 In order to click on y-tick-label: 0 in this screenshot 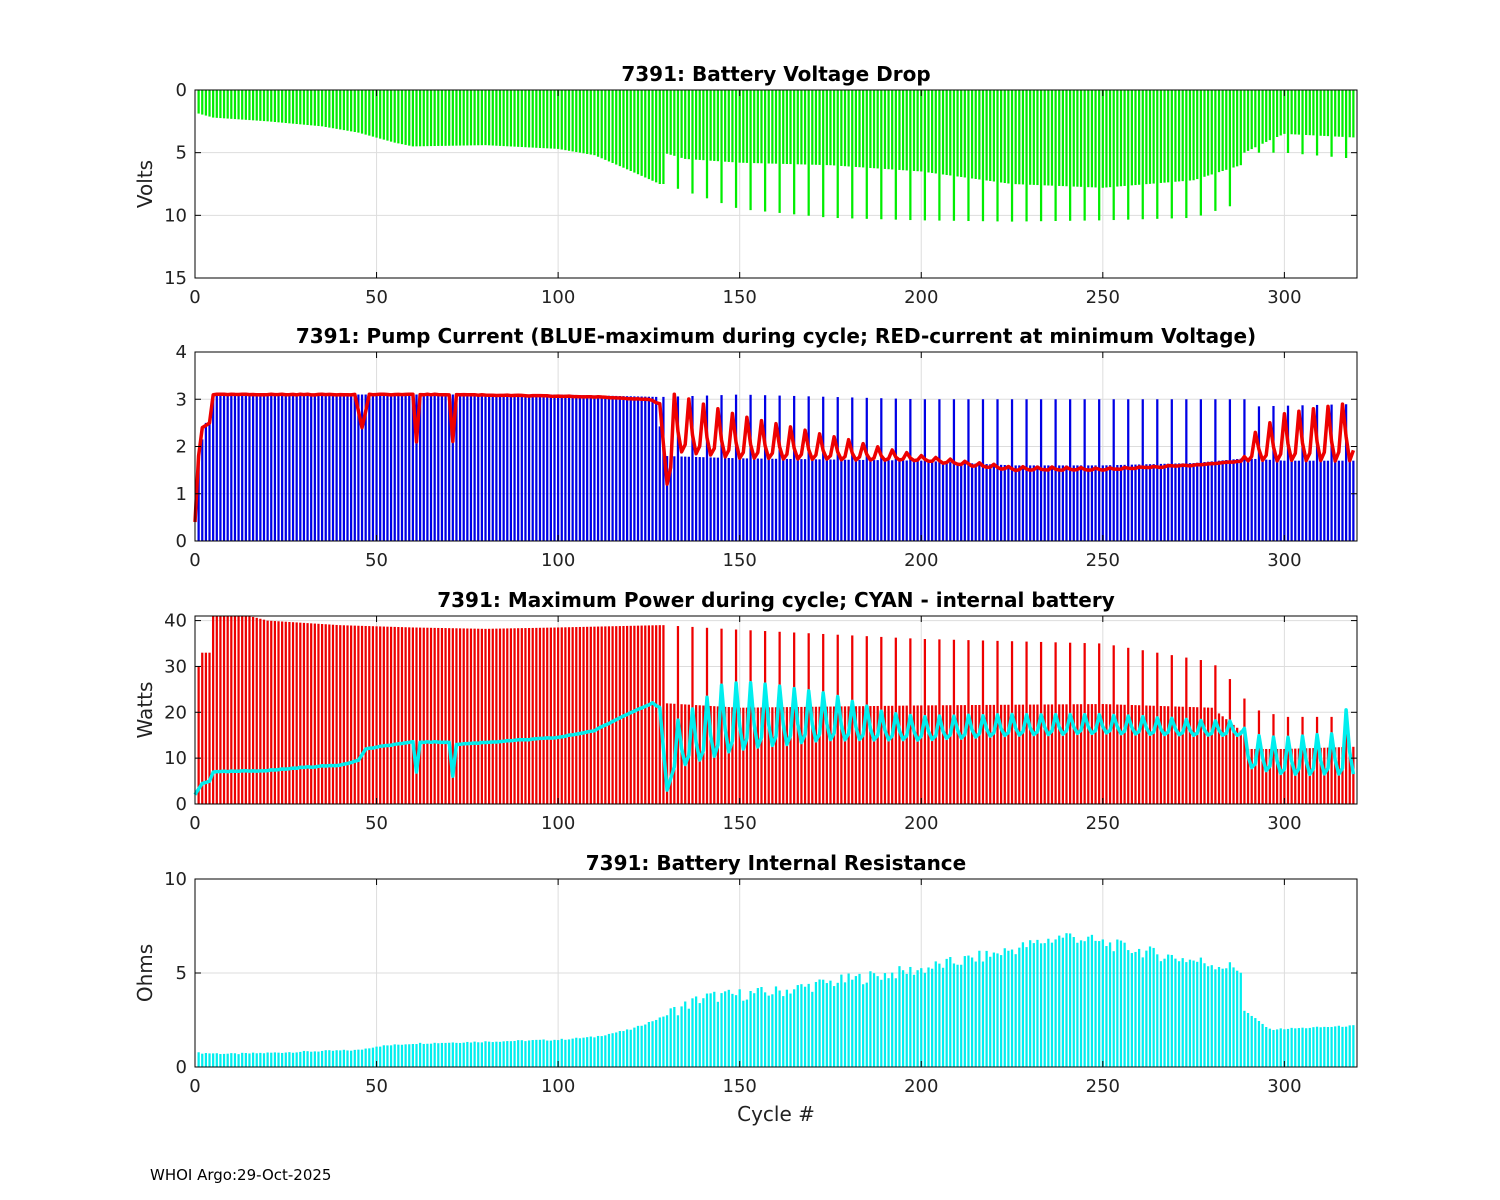, I will do `click(181, 541)`.